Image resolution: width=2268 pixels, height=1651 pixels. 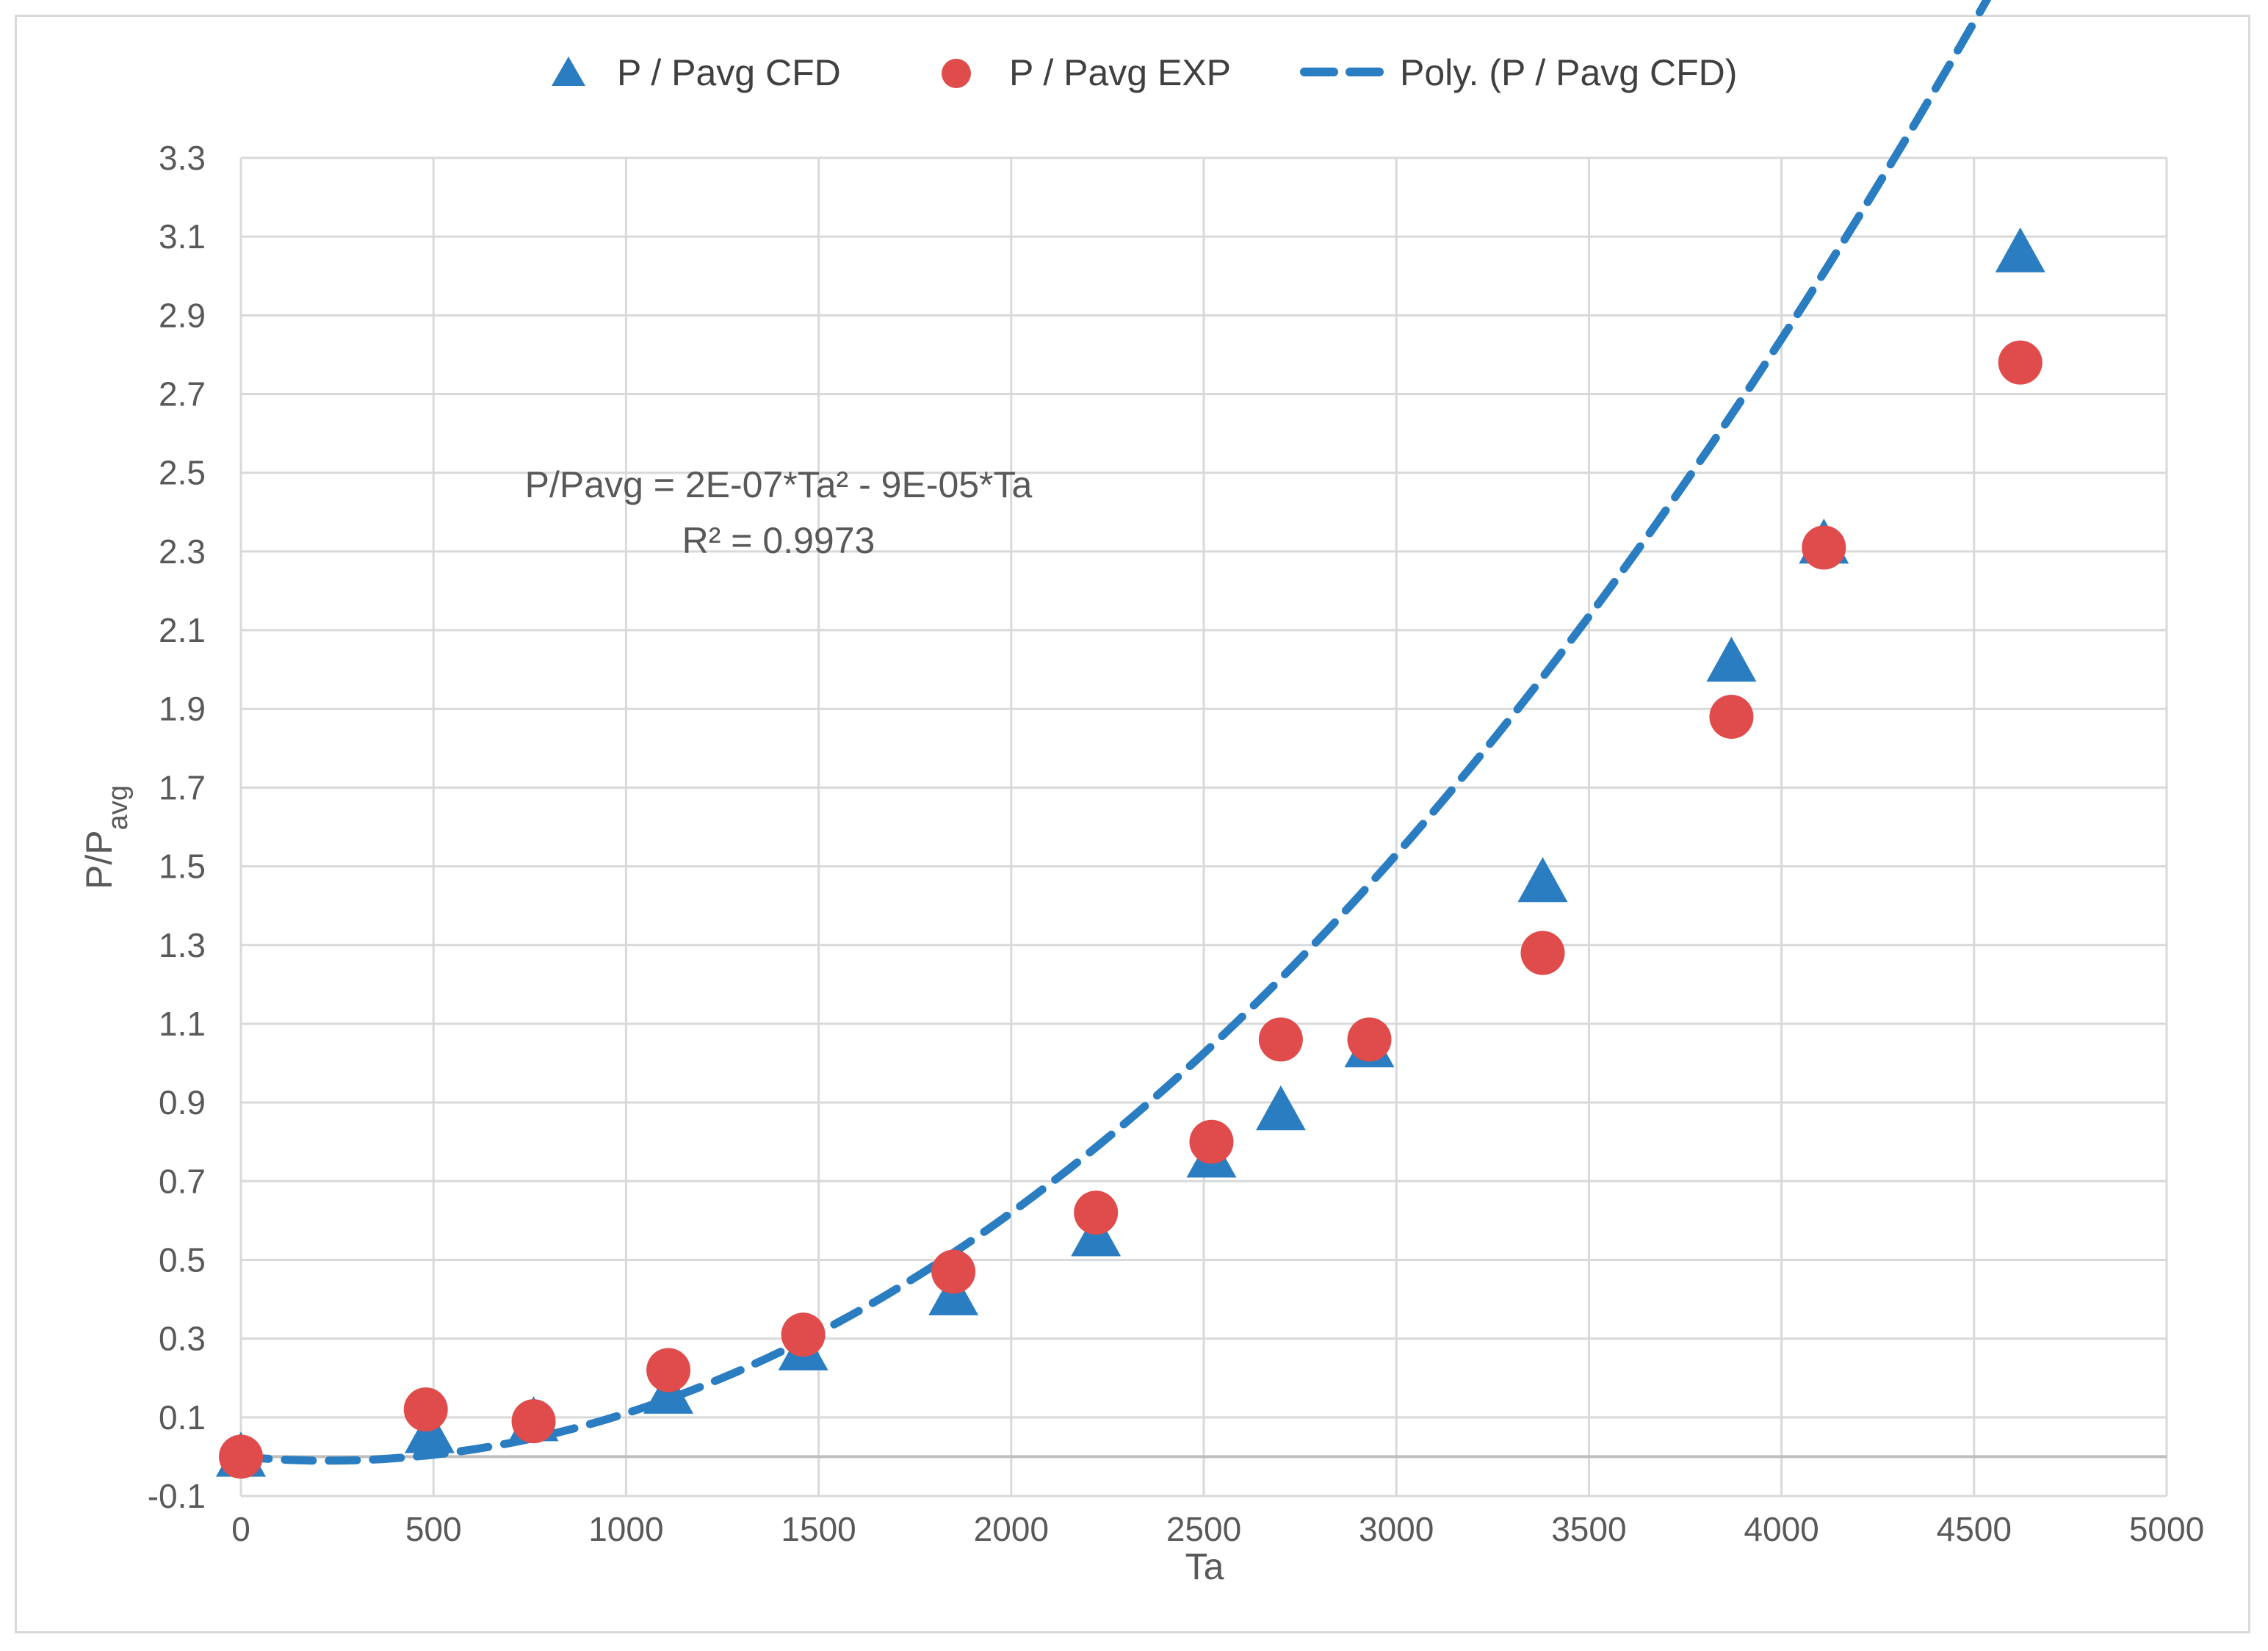 What do you see at coordinates (182, 1417) in the screenshot?
I see `y-tick-label: 0.1` at bounding box center [182, 1417].